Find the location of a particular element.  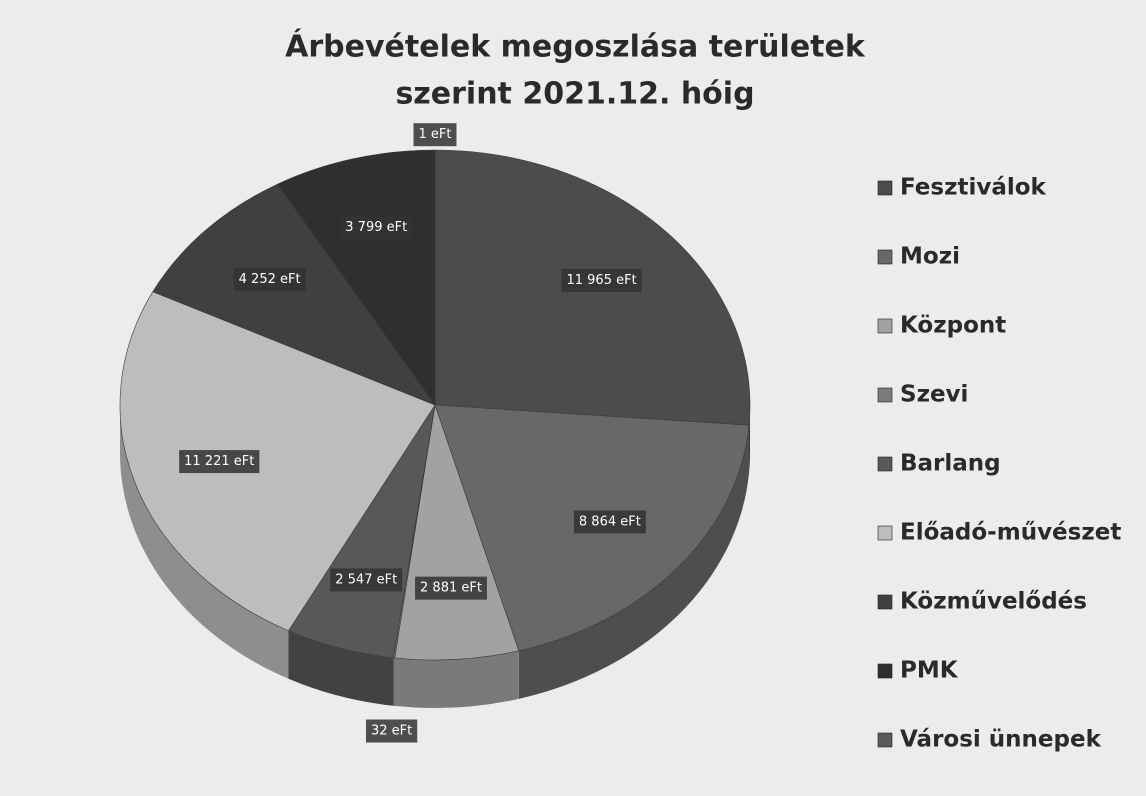

data-label-text: 3 799 eFt is located at coordinates (376, 227).